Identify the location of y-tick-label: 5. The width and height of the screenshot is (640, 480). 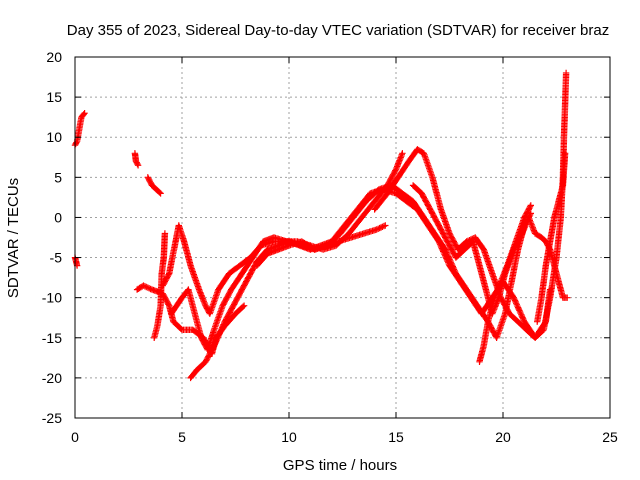
(58, 177).